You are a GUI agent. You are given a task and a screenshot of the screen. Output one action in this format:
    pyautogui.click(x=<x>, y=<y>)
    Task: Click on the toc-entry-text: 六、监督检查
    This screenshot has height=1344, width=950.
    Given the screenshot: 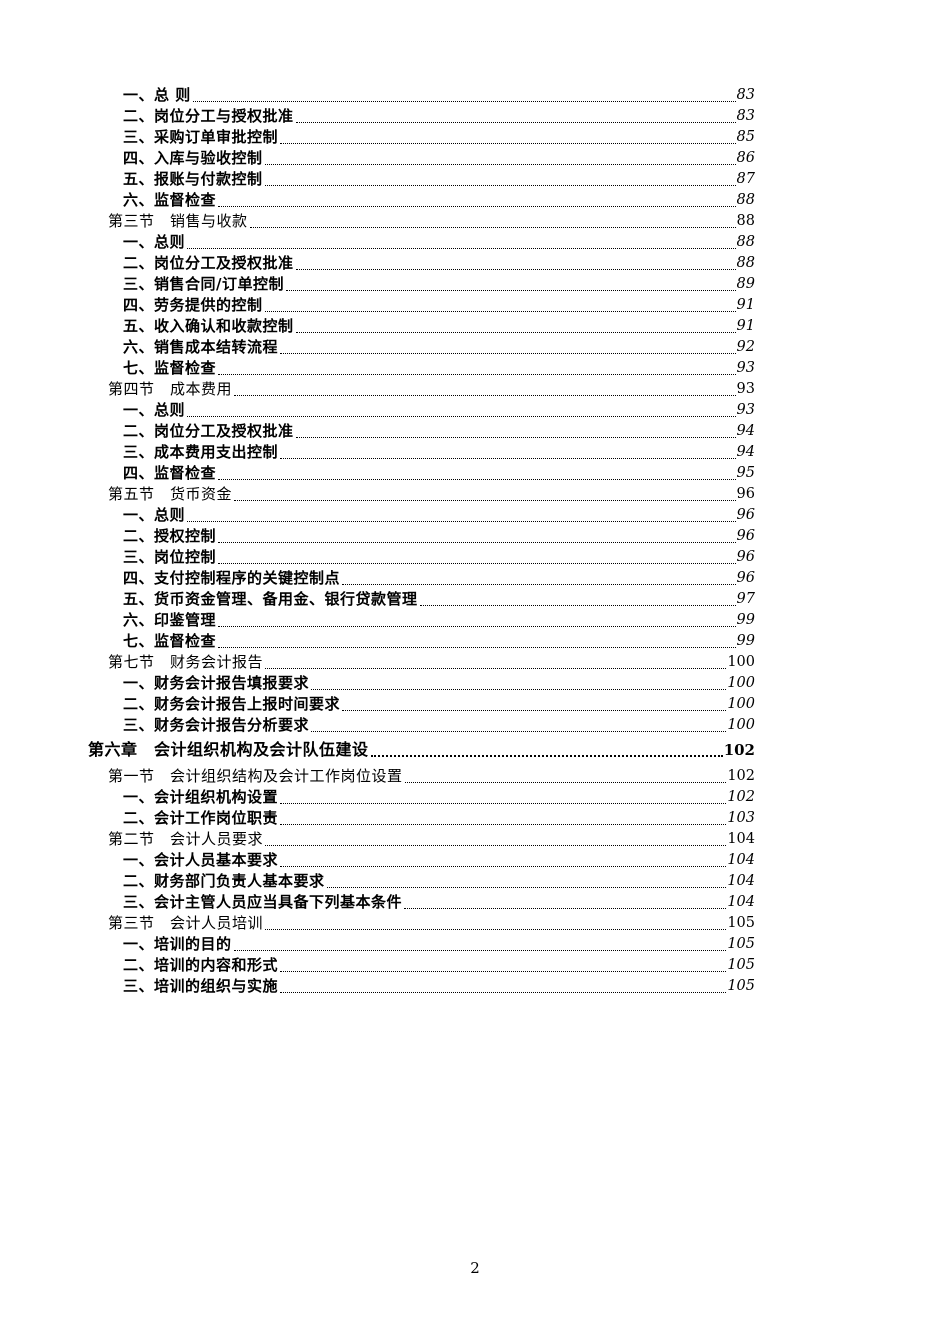 What is the action you would take?
    pyautogui.click(x=170, y=200)
    